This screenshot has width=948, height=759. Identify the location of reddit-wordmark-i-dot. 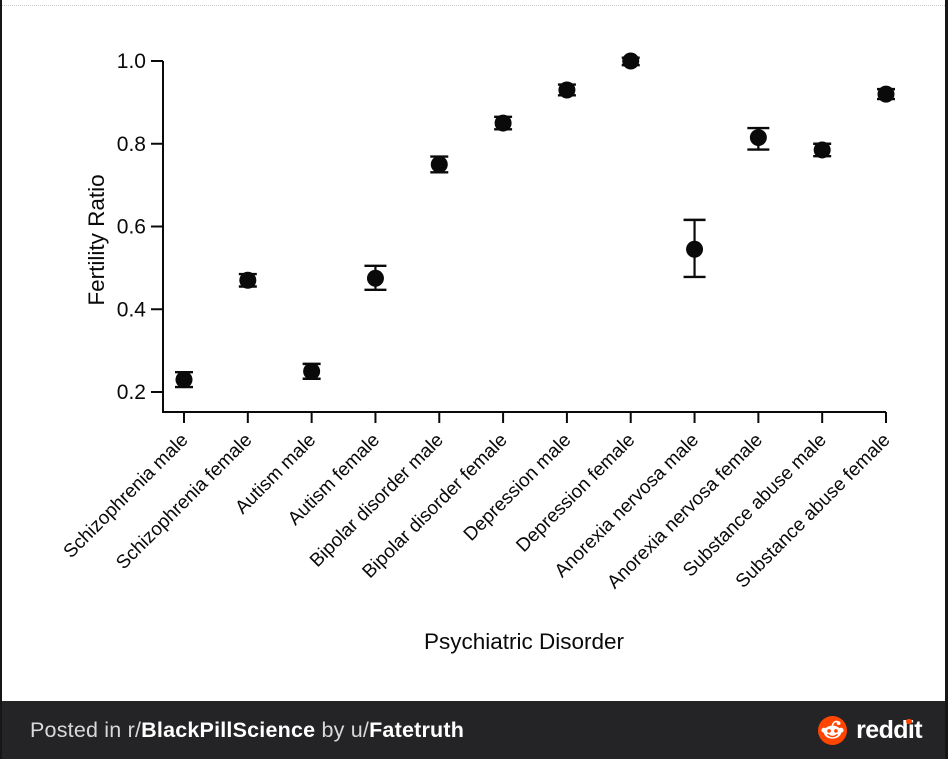
(909, 721).